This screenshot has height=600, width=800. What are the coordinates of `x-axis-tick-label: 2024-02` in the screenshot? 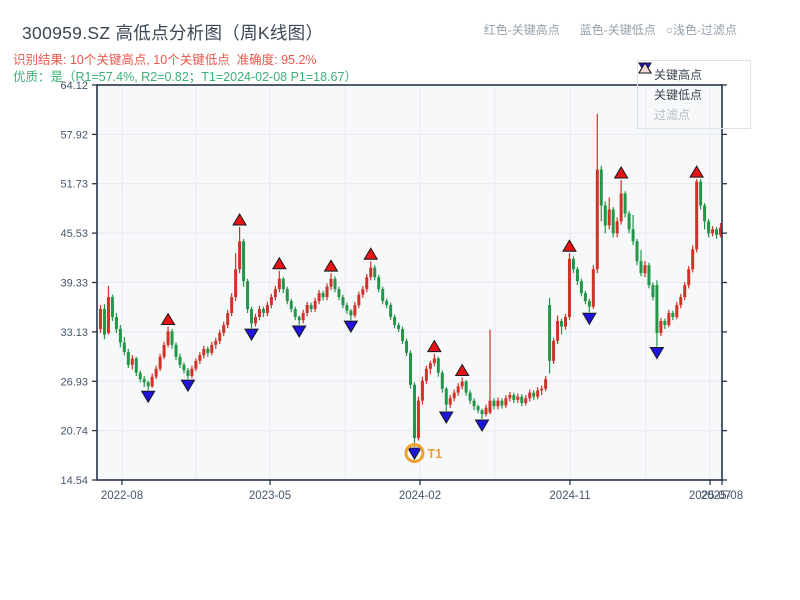 It's located at (420, 496).